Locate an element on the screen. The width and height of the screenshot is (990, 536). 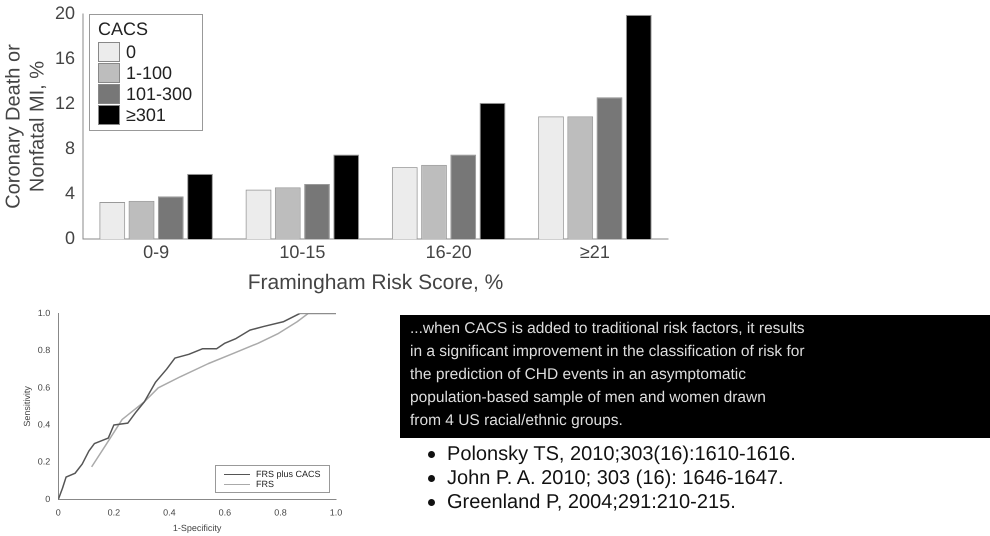
y-tick-label: 8 is located at coordinates (70, 148).